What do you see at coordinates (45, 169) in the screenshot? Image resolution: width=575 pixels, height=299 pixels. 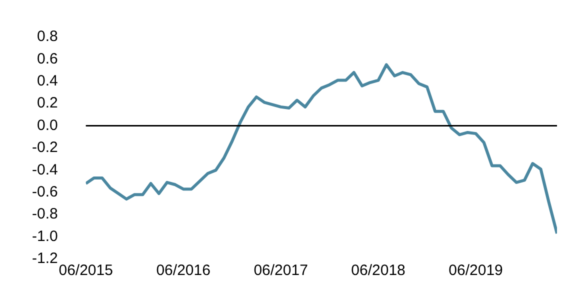 I see `y-tick-label: -0.4` at bounding box center [45, 169].